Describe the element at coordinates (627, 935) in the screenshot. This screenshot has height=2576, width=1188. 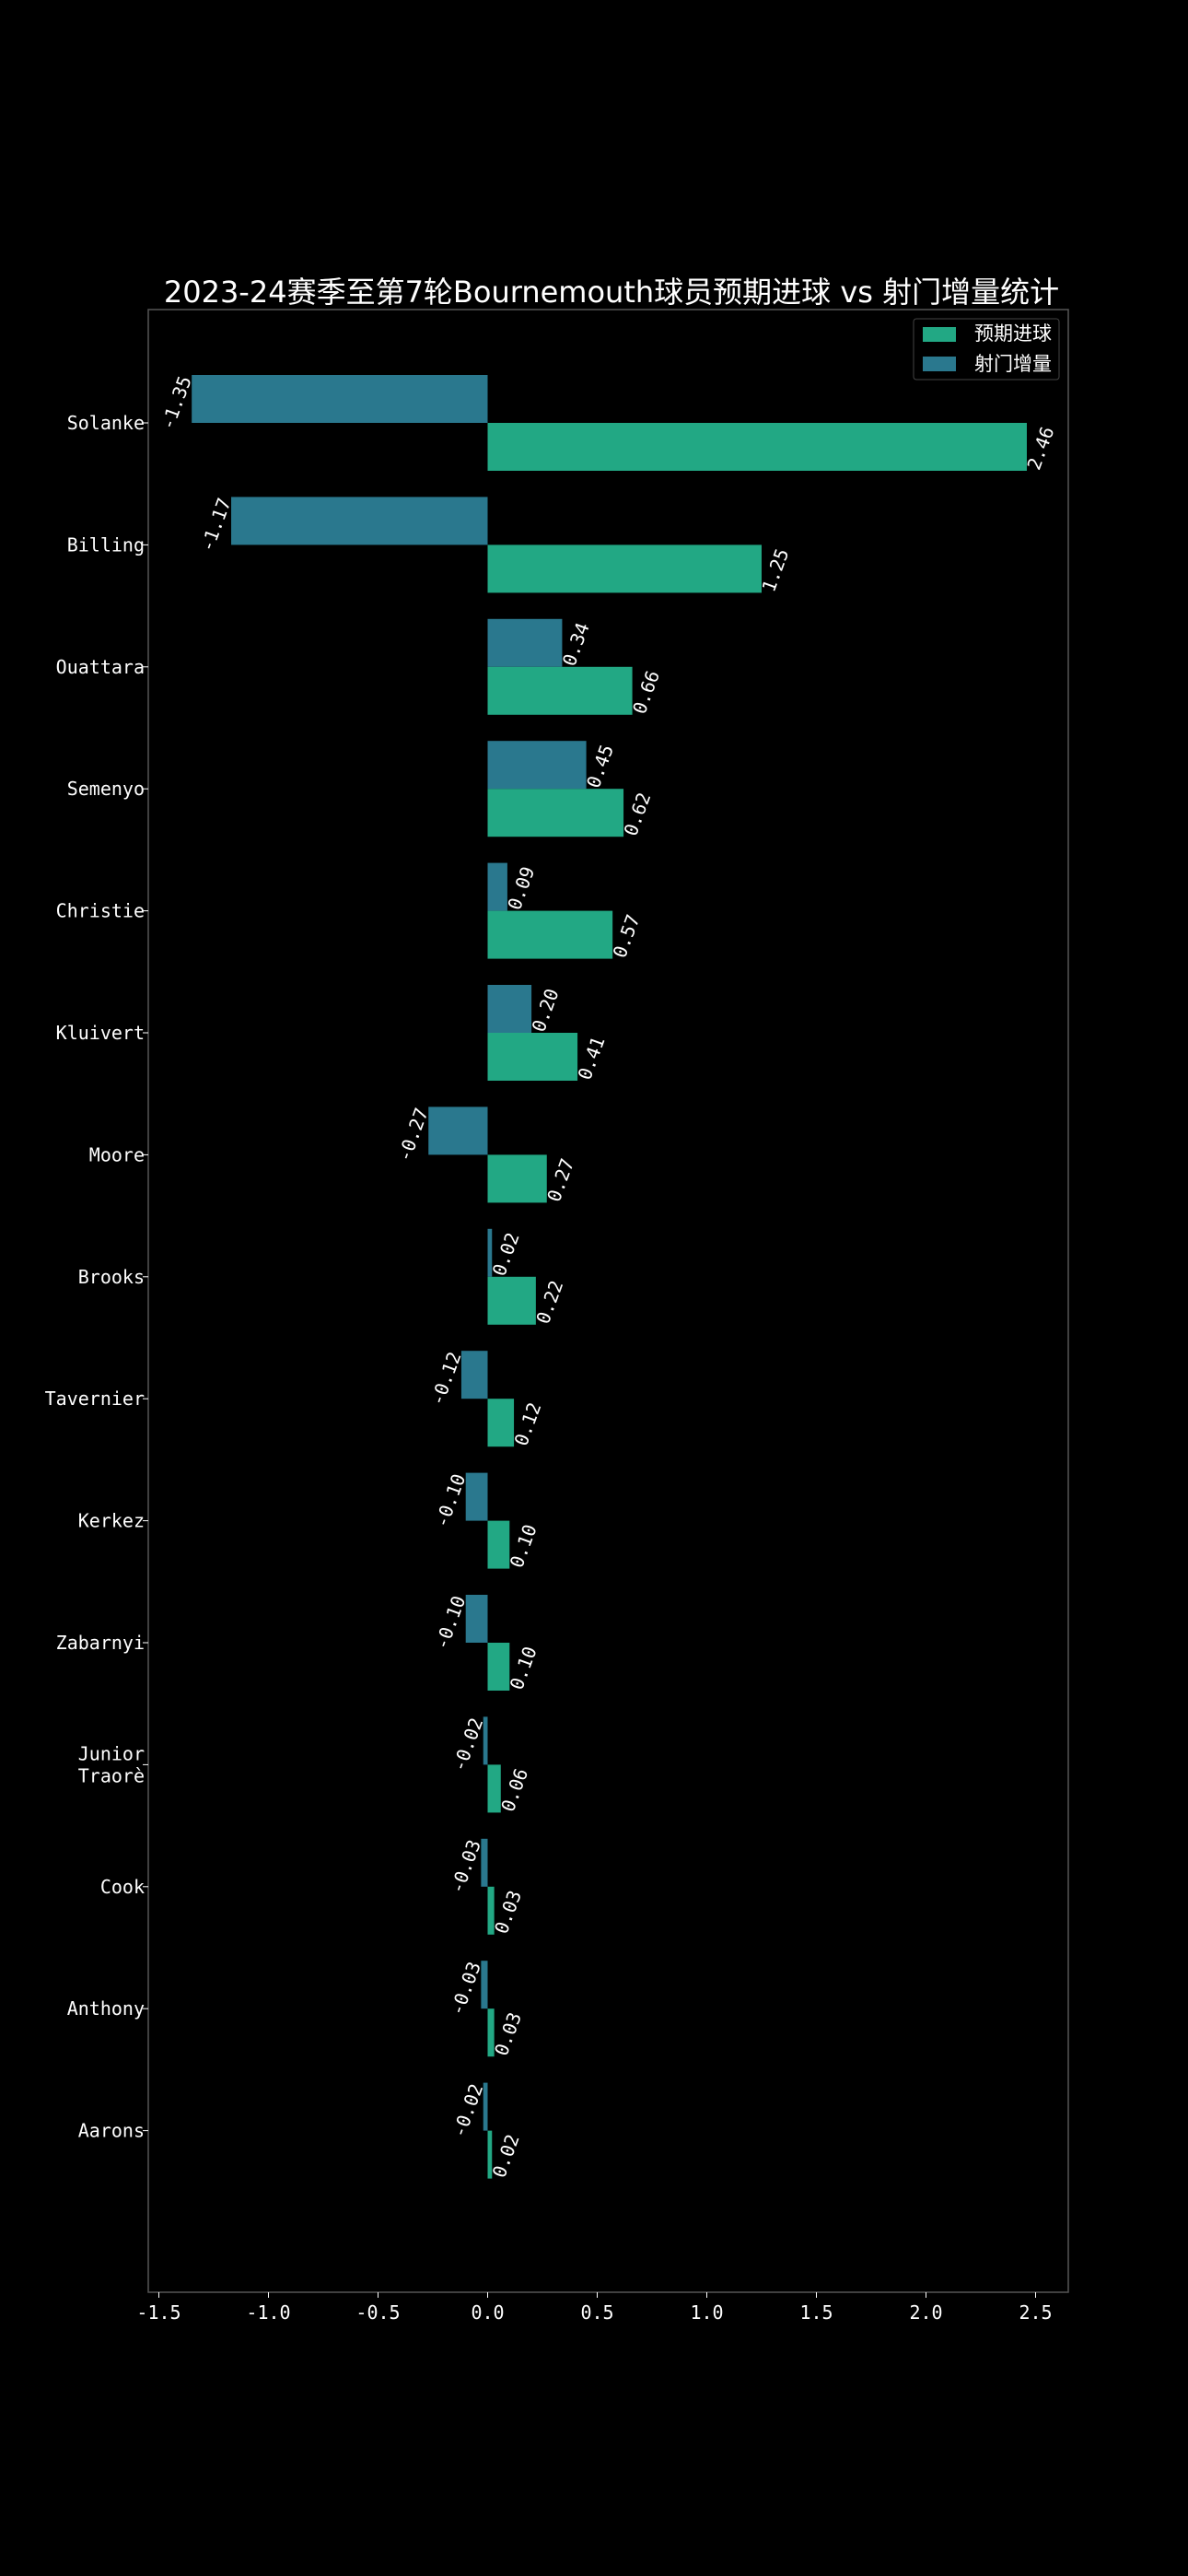
I see `label-xg-christie: 0.57` at that location.